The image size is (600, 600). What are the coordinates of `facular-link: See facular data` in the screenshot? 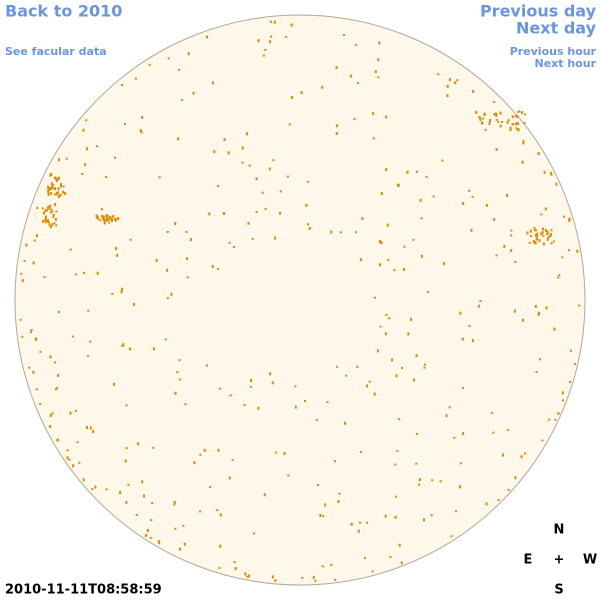 It's located at (56, 51).